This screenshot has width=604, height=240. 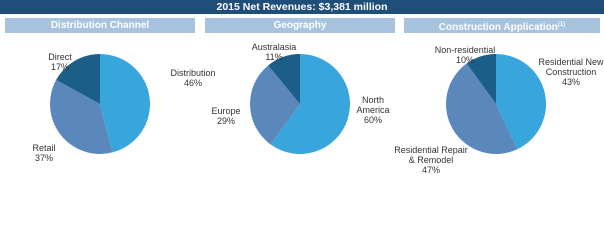 I want to click on chart-title: Geography, so click(x=300, y=25).